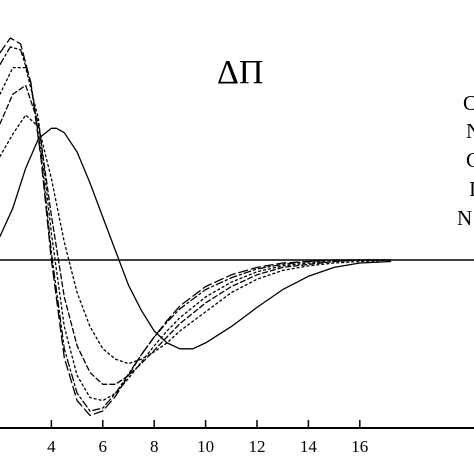 The height and width of the screenshot is (474, 474). I want to click on x-ticks: 4 6 8 10 12 14 16, so click(207, 438).